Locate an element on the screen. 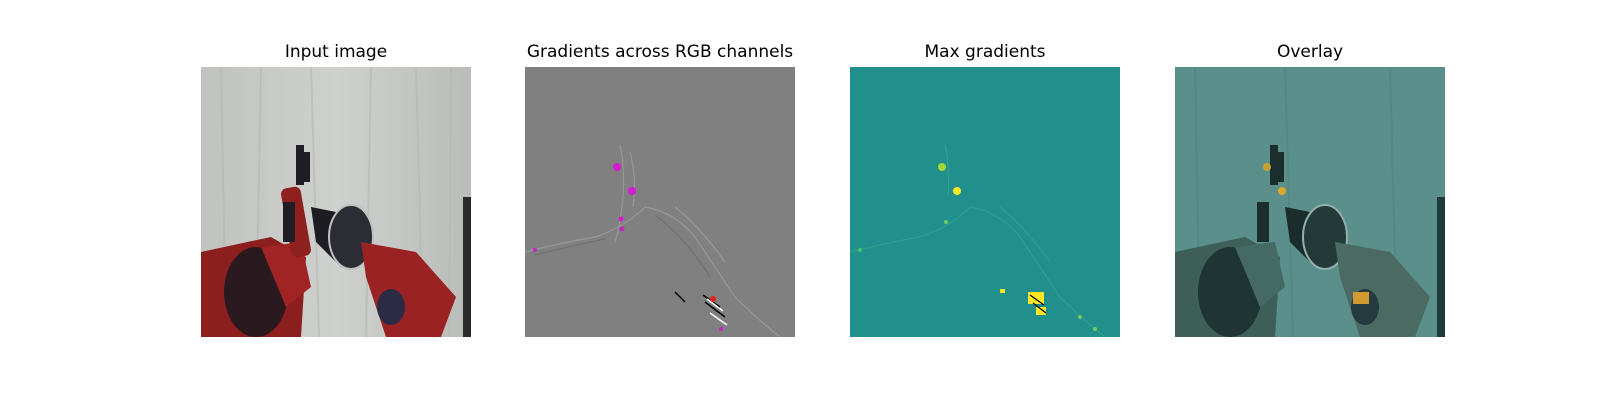 The height and width of the screenshot is (400, 1600). max-gradients-image is located at coordinates (985, 202).